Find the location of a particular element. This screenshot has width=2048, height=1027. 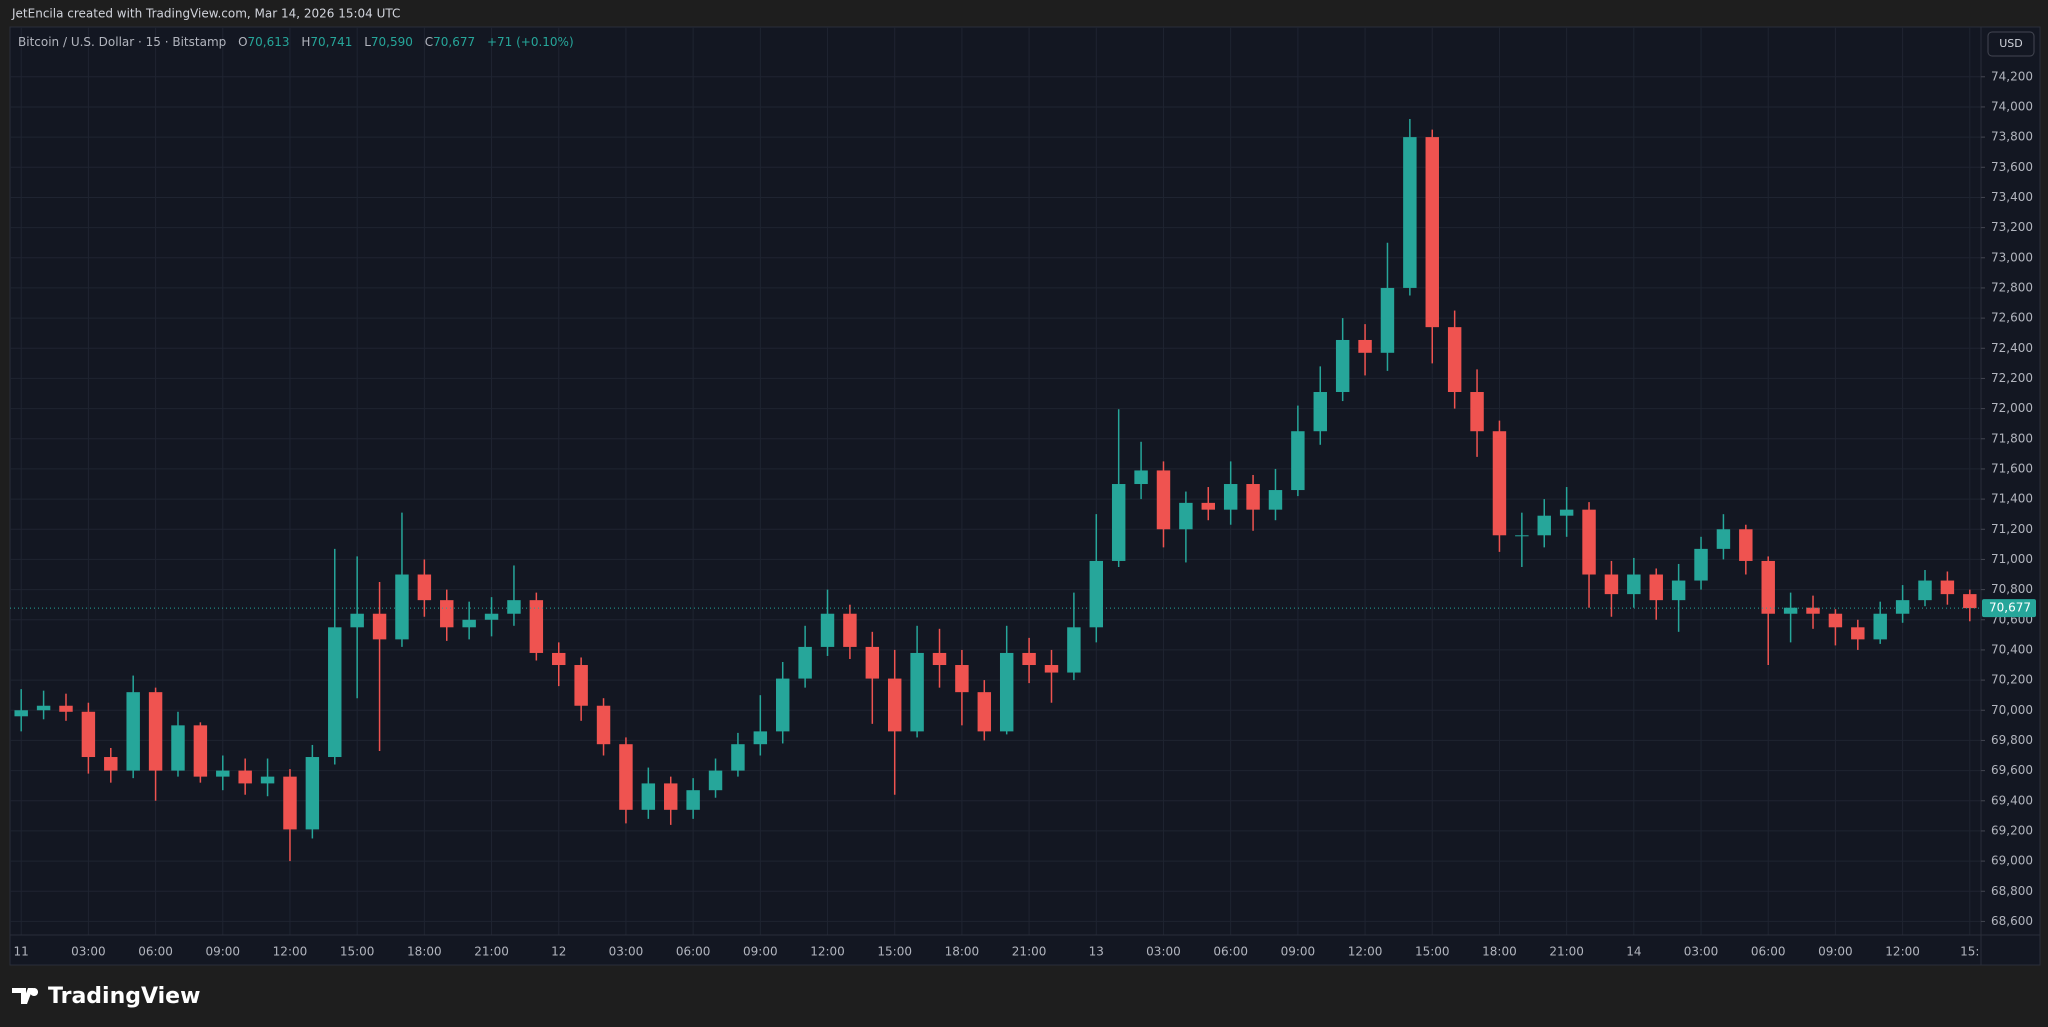

y-tick-label: 71,000 is located at coordinates (2012, 559).